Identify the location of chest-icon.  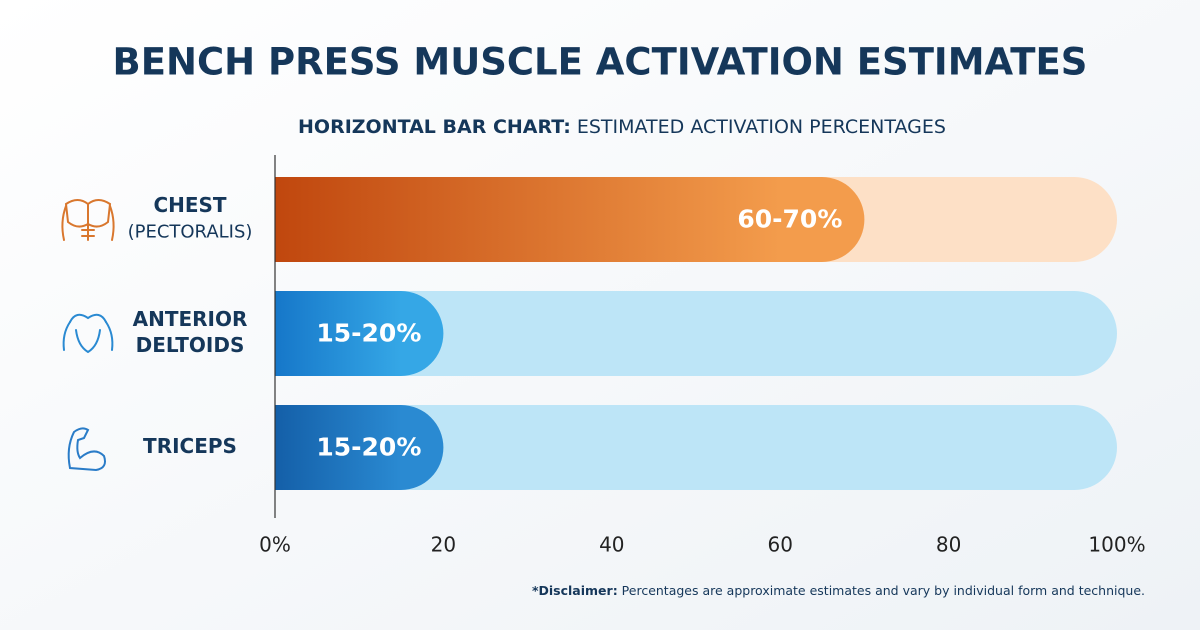
(88, 220).